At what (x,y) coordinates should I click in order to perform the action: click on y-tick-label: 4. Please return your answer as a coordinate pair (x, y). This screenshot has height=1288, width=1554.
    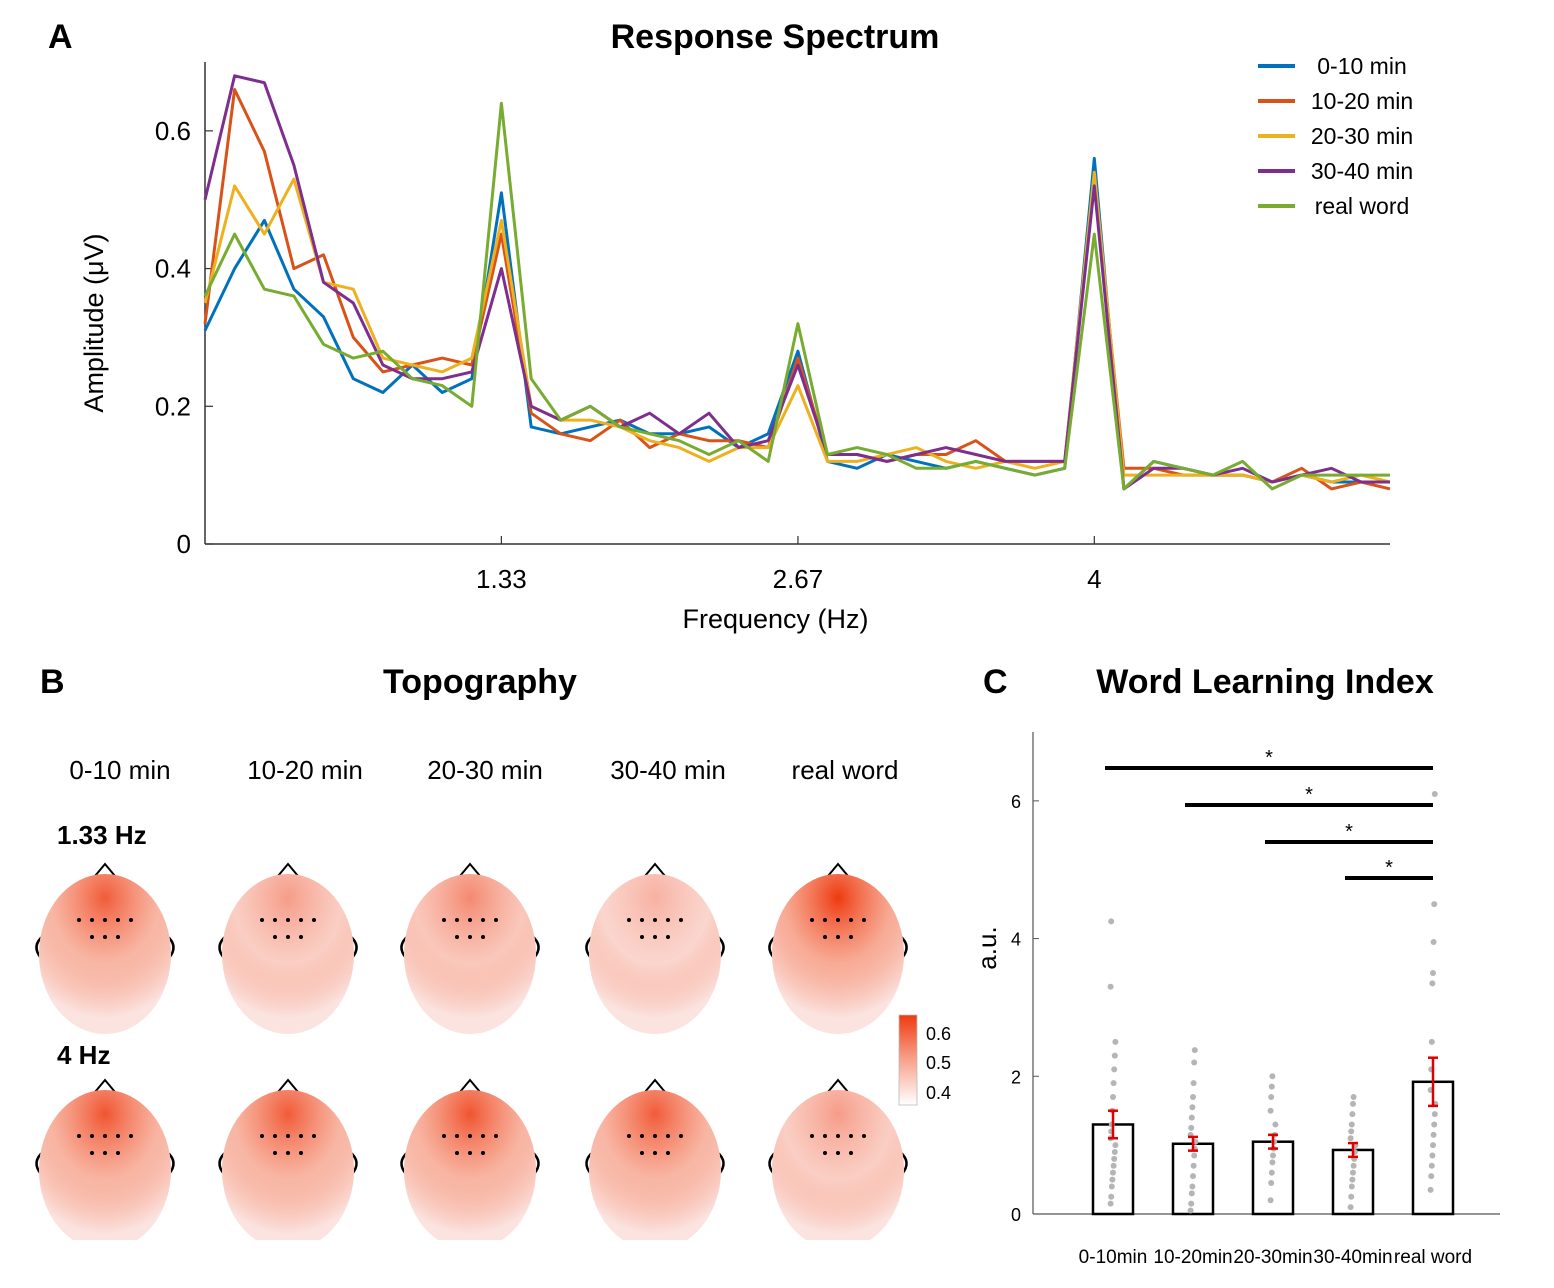
    Looking at the image, I should click on (1016, 940).